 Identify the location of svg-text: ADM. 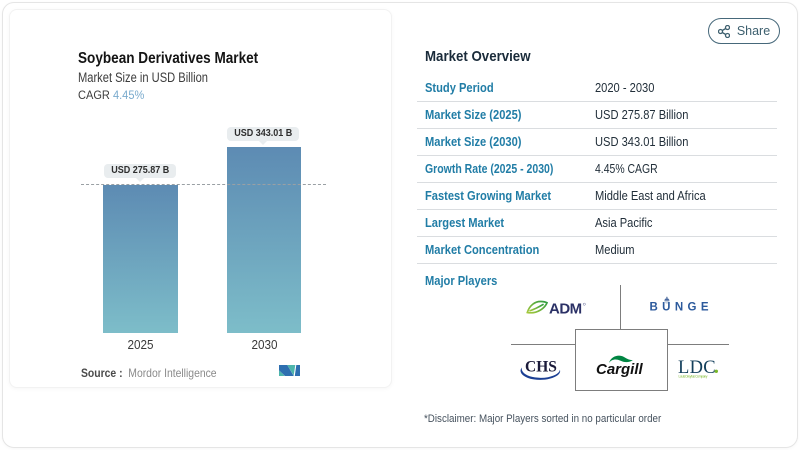
(565, 309).